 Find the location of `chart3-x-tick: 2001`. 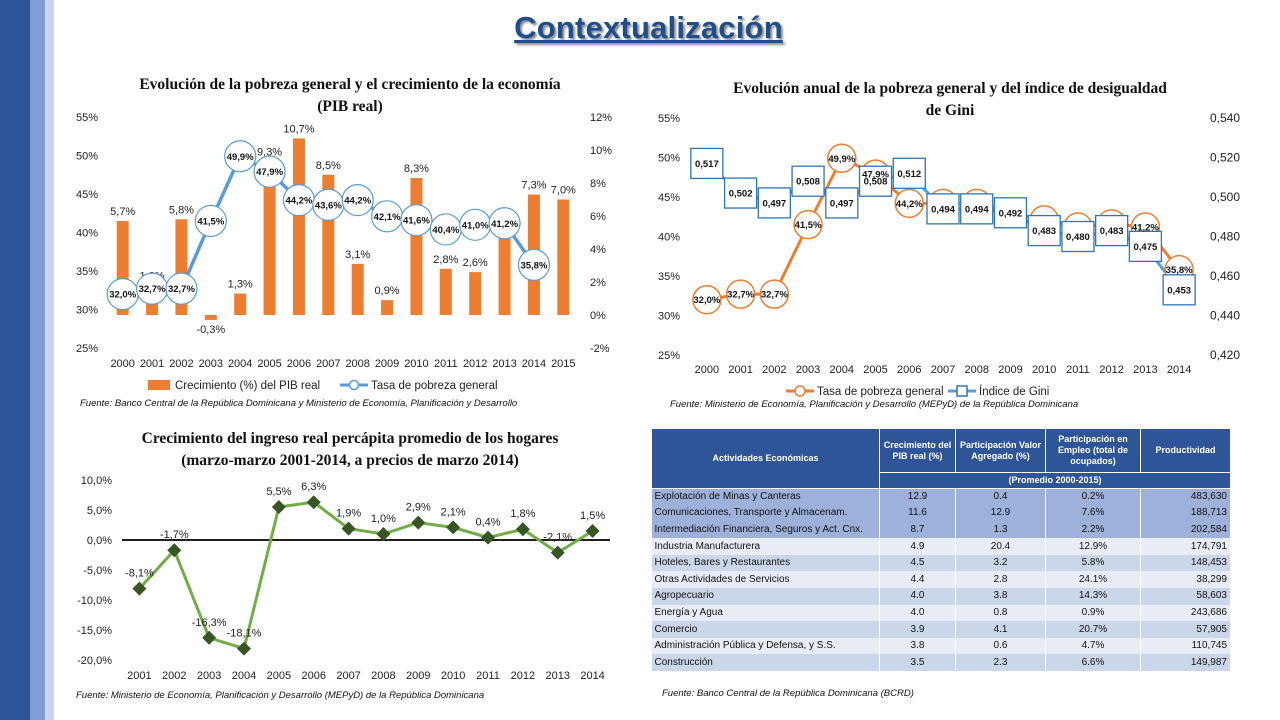

chart3-x-tick: 2001 is located at coordinates (139, 676).